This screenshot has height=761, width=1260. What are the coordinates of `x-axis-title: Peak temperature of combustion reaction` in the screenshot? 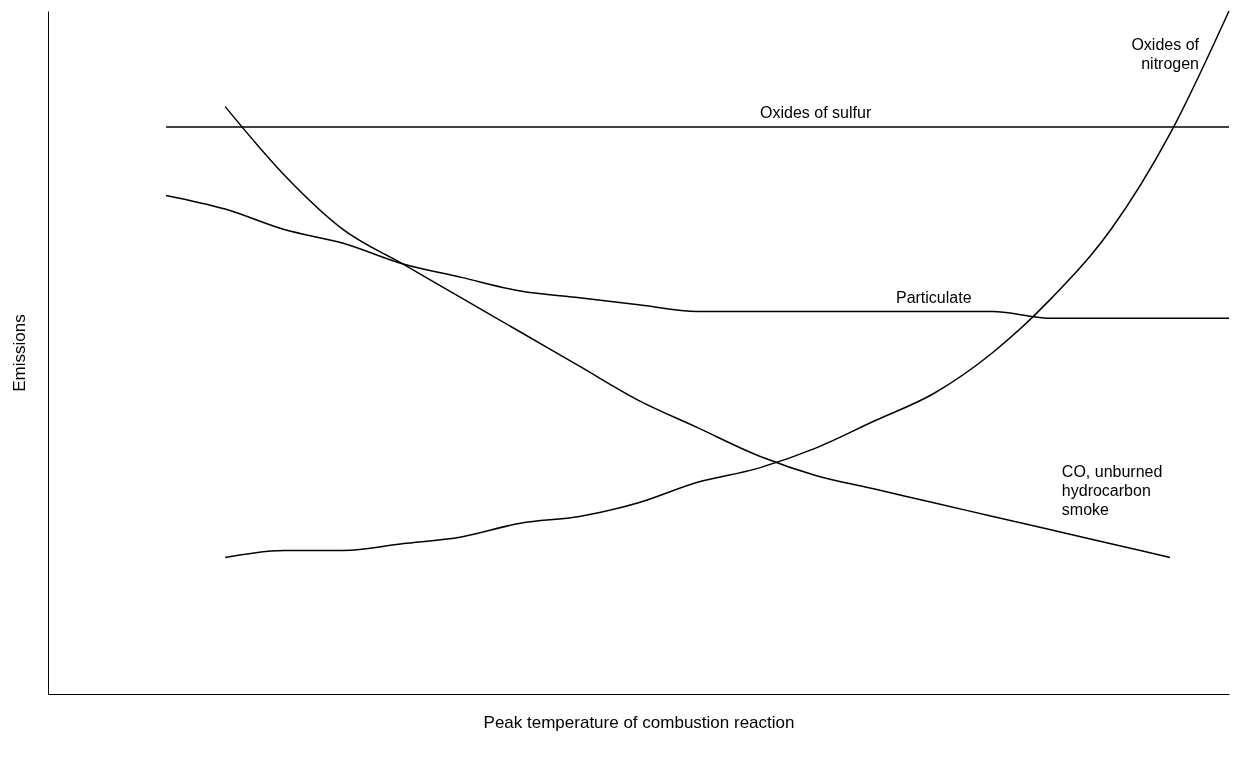 It's located at (639, 722).